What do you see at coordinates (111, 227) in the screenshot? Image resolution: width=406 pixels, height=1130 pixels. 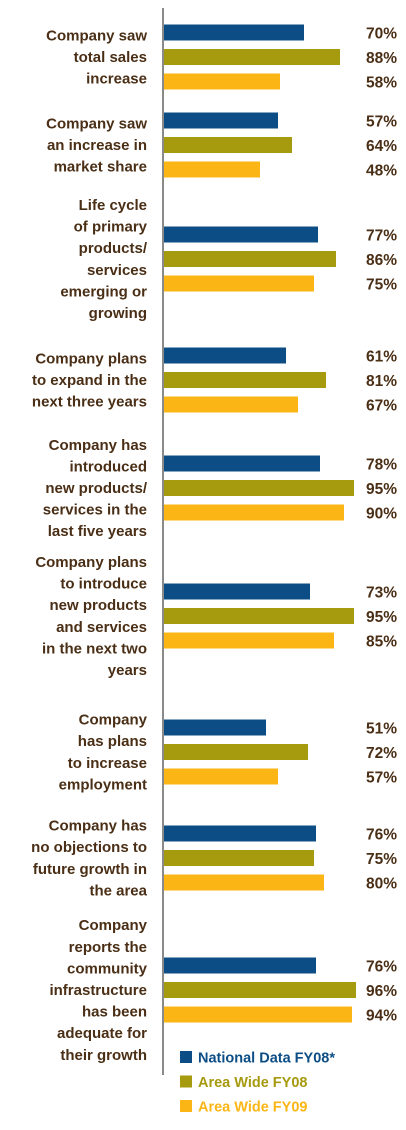 I see `category-label: of primary` at bounding box center [111, 227].